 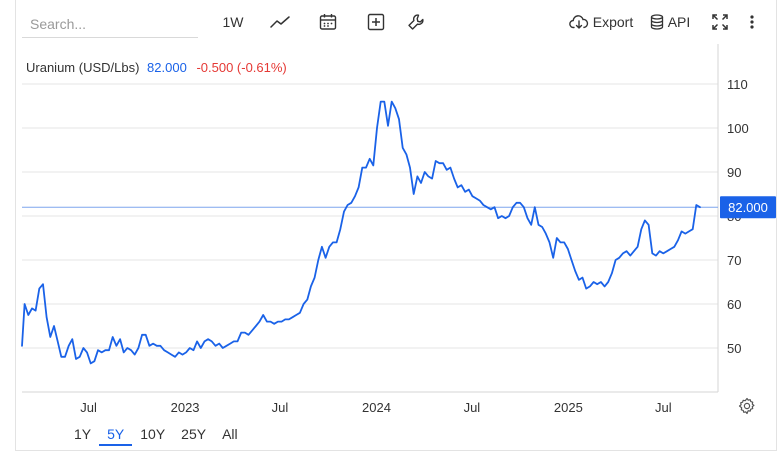 I want to click on y-tick-label: 100, so click(x=738, y=128).